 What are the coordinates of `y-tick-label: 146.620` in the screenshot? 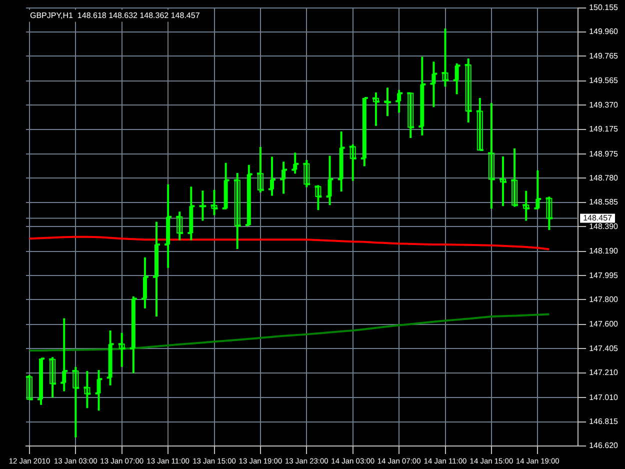 It's located at (604, 445).